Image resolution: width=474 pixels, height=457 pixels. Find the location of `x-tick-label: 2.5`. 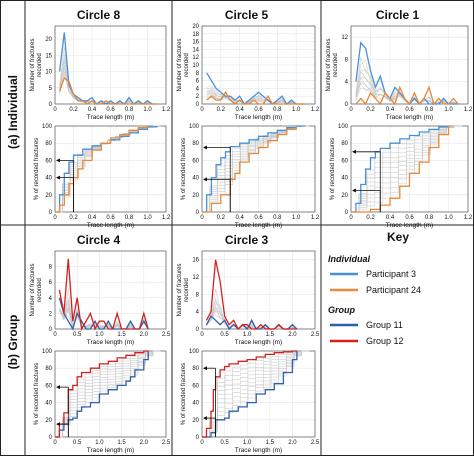

x-tick-label: 2.5 is located at coordinates (166, 443).